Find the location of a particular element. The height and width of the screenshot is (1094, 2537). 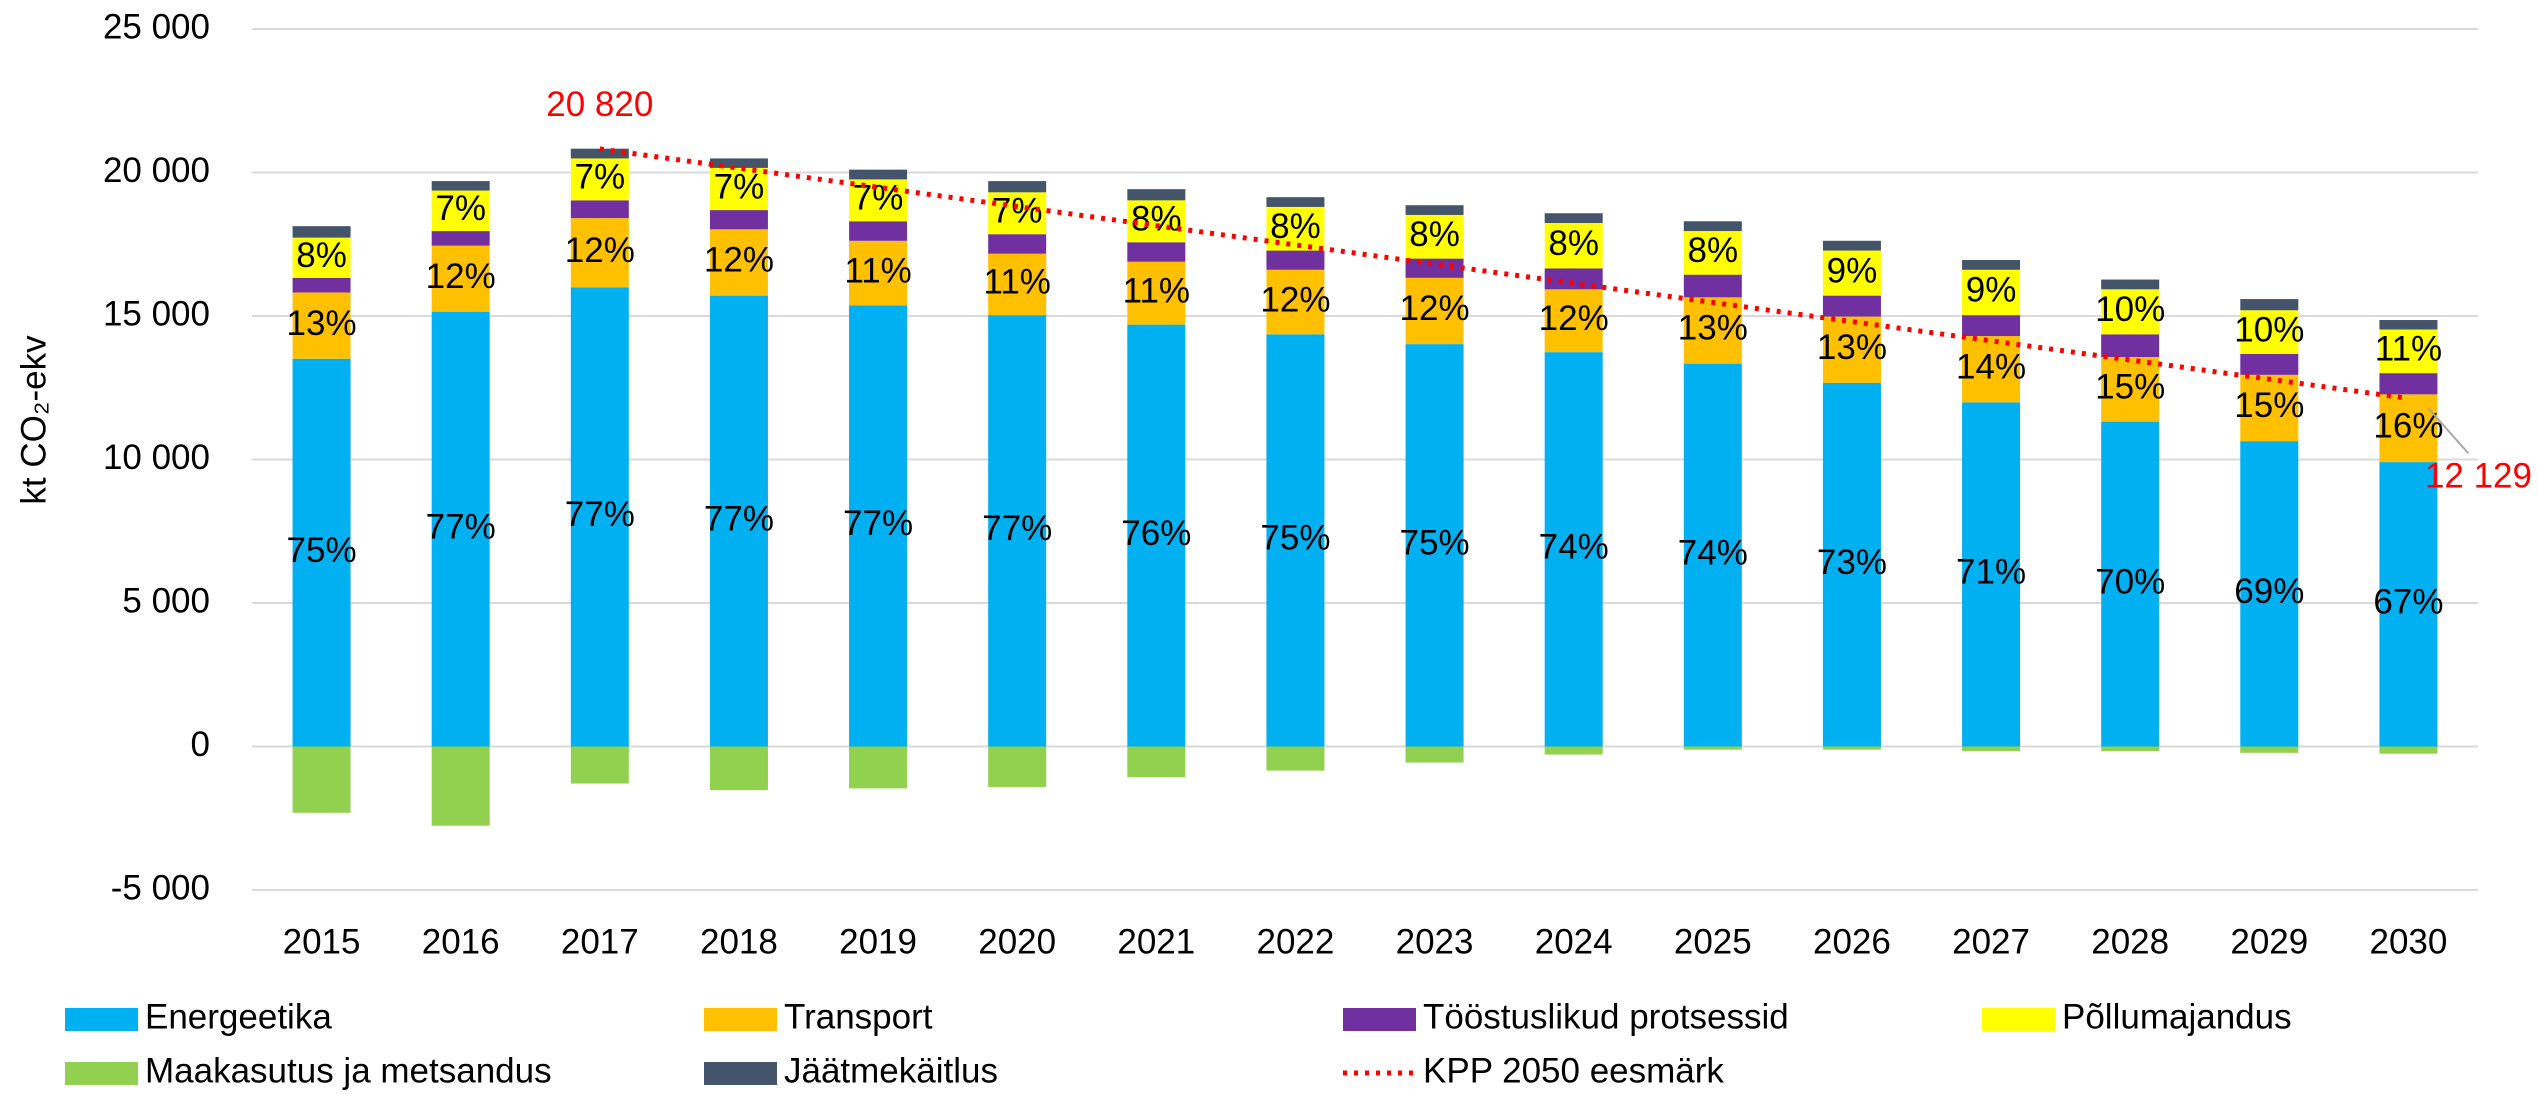

x-tick-label: 2023 is located at coordinates (1435, 941).